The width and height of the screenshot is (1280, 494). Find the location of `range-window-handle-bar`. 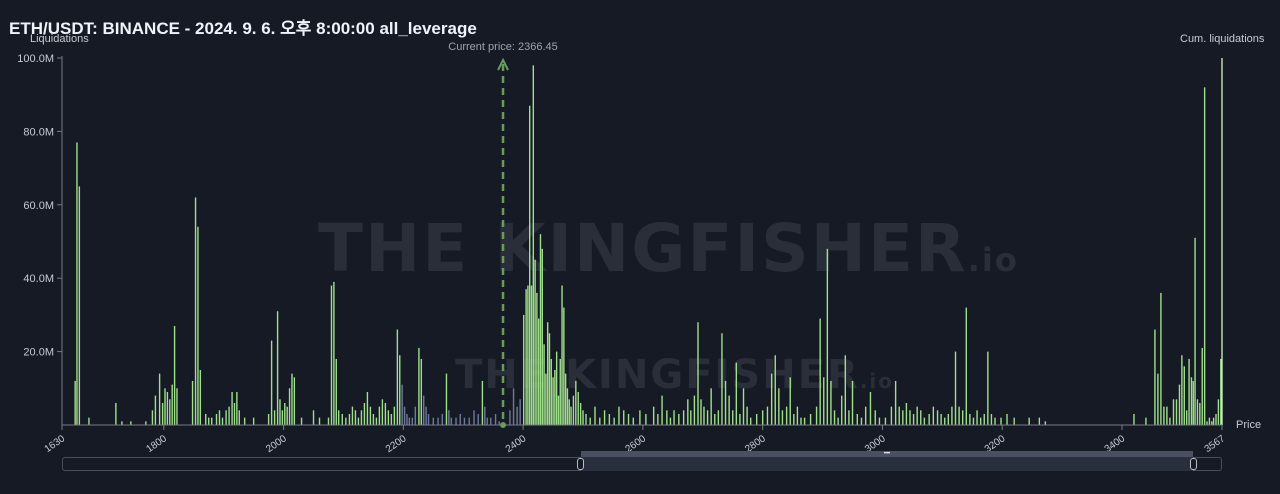

range-window-handle-bar is located at coordinates (887, 454).